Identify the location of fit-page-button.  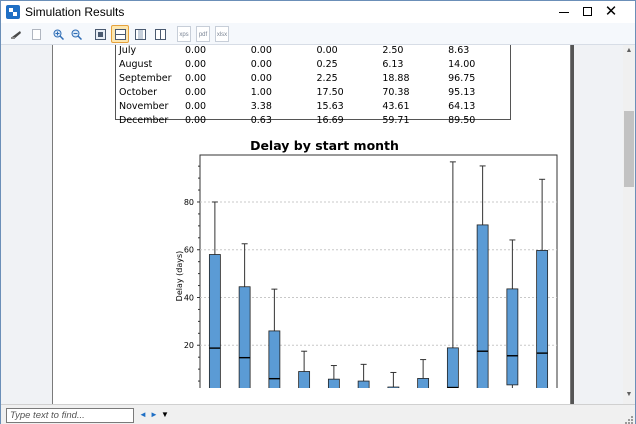
(100, 34).